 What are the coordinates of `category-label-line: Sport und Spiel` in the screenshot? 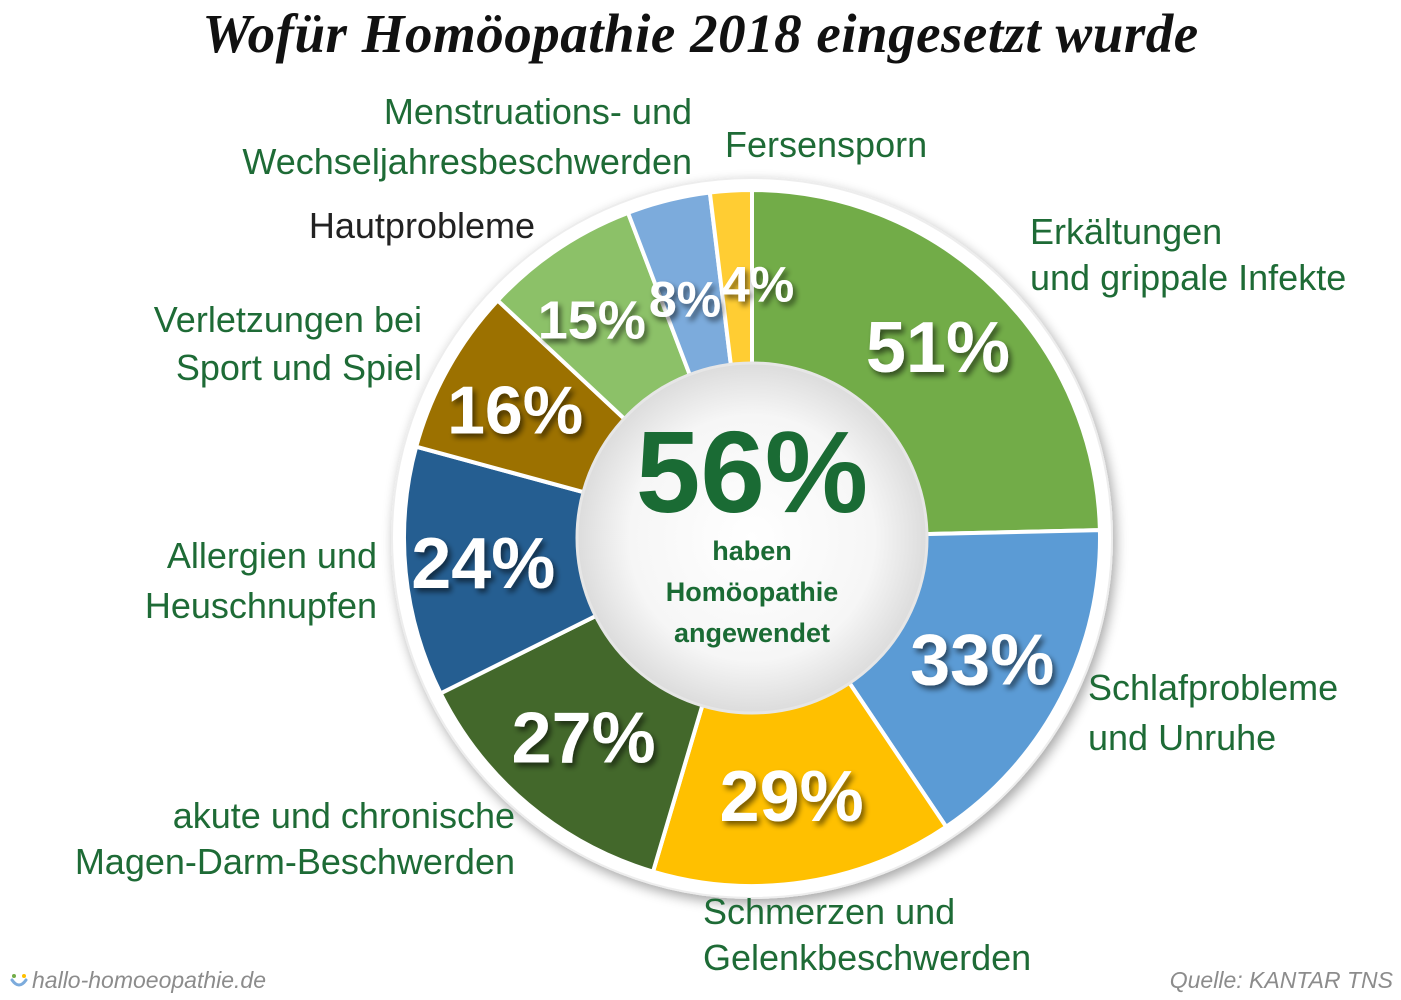 It's located at (299, 367).